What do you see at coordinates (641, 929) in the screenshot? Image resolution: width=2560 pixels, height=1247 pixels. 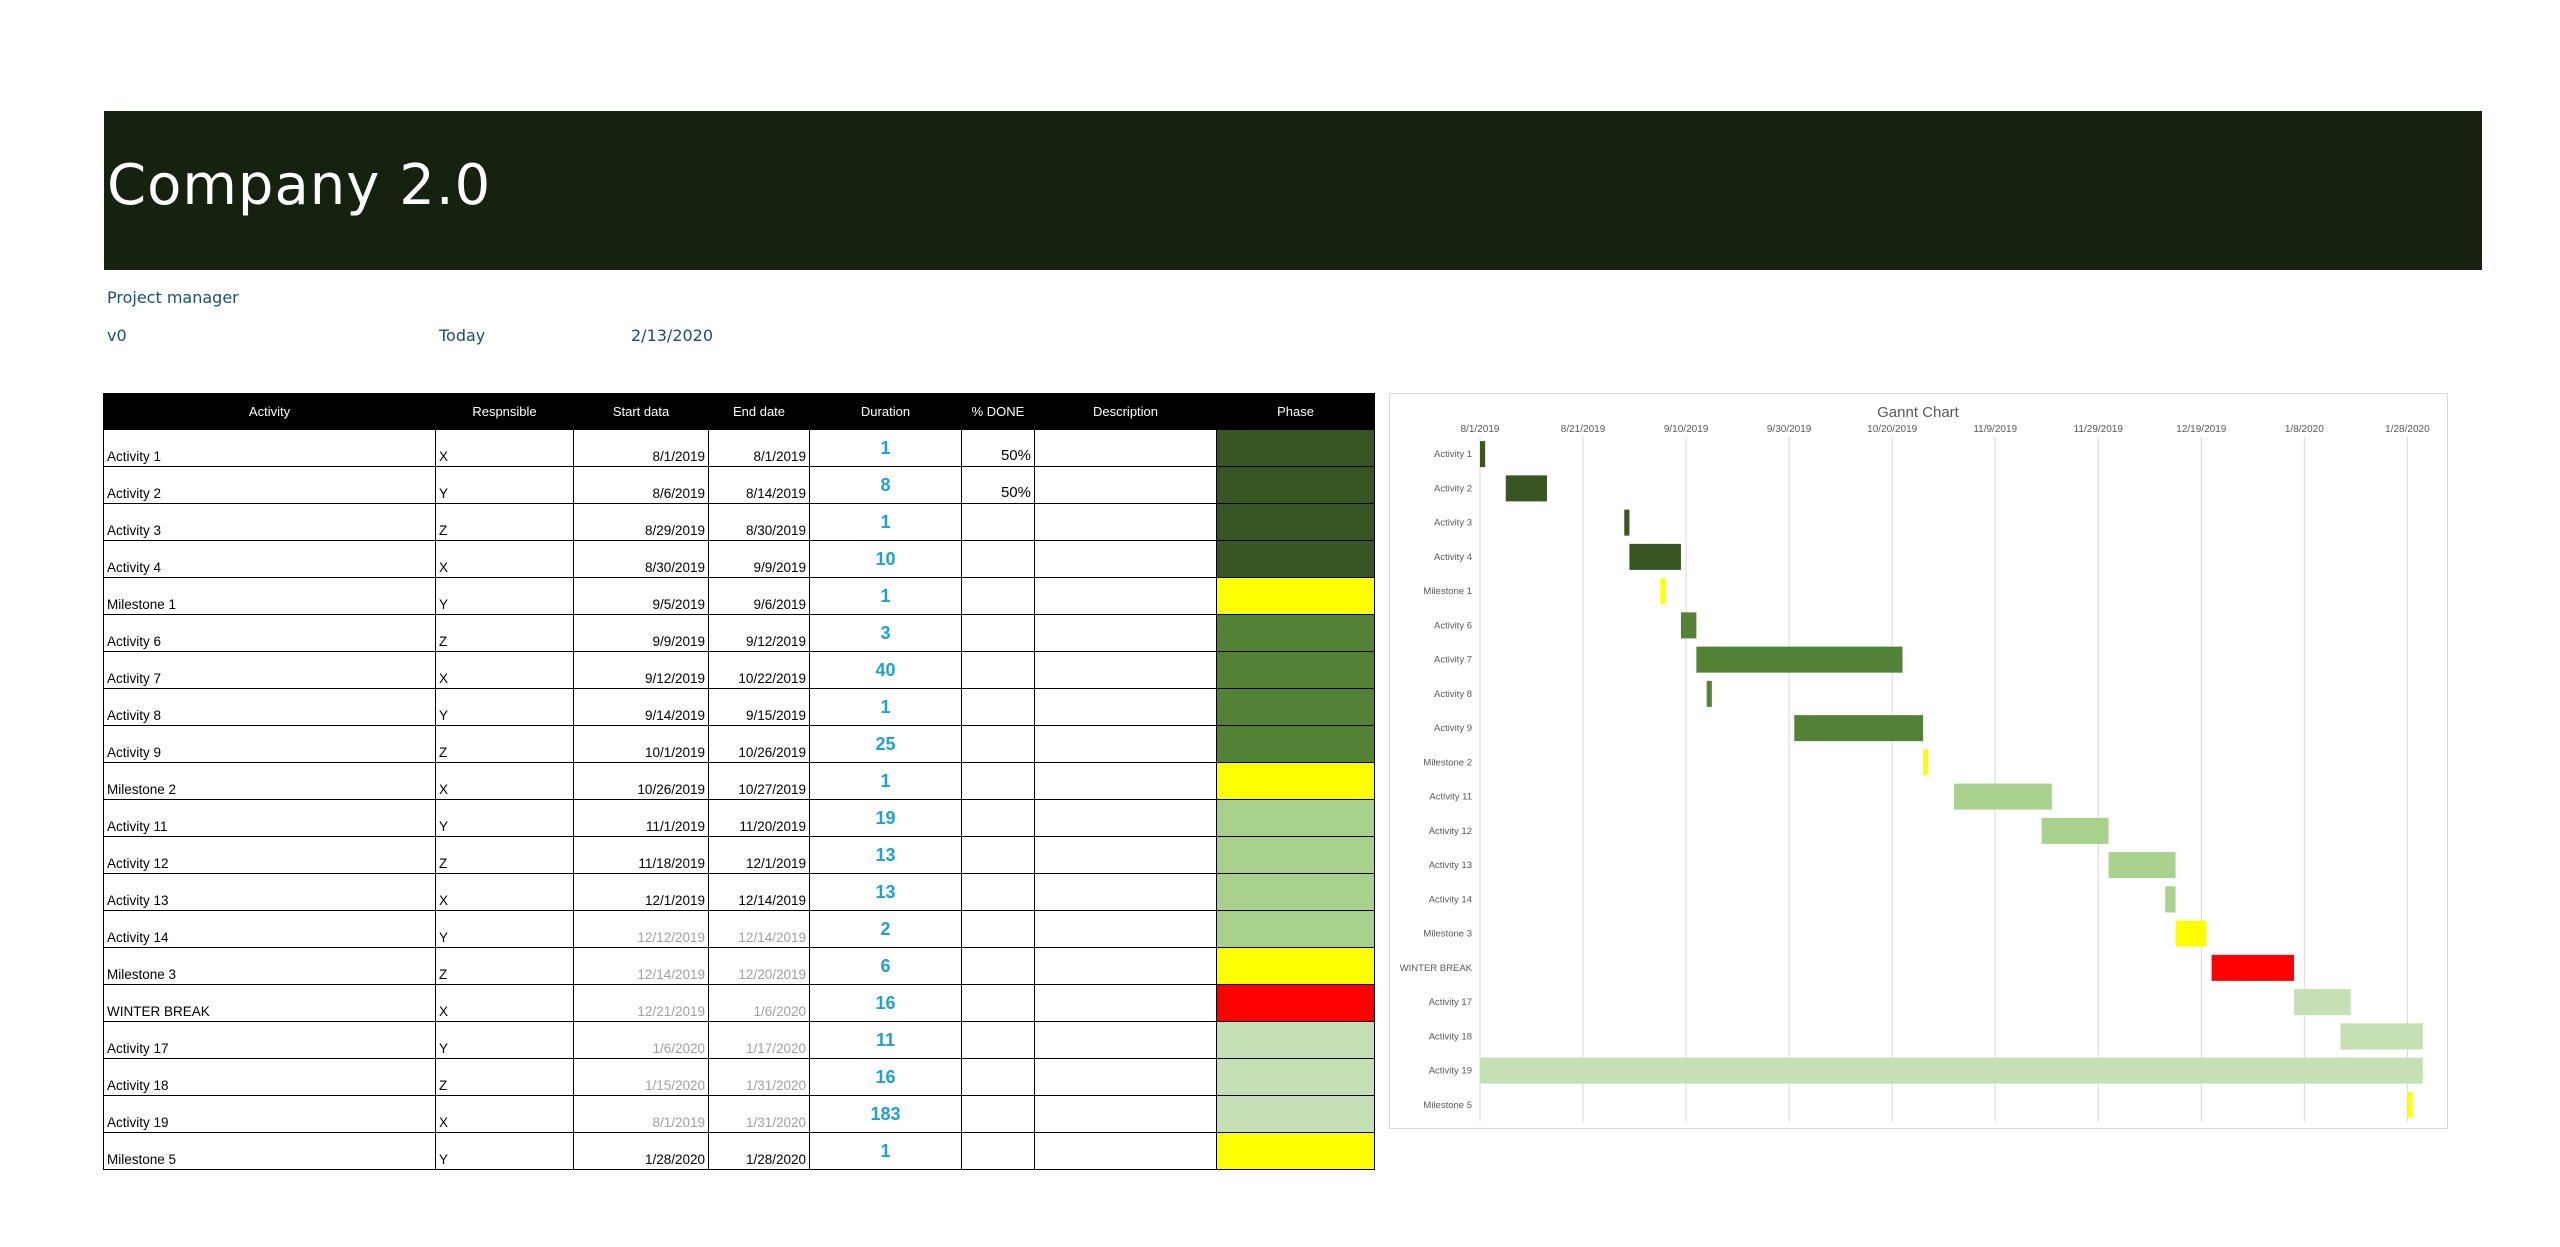 I see `cell-start-date: 12/12/2019` at bounding box center [641, 929].